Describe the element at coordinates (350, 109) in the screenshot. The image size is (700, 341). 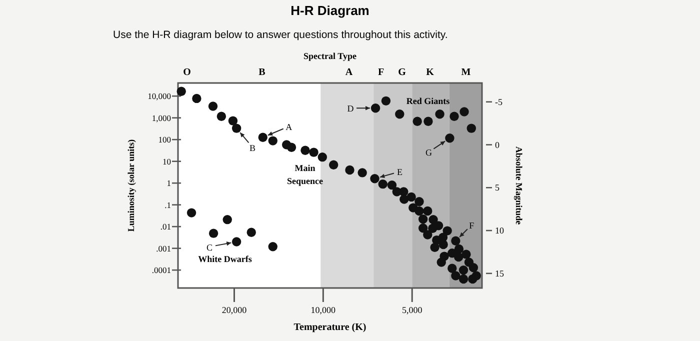
I see `annotation: D` at that location.